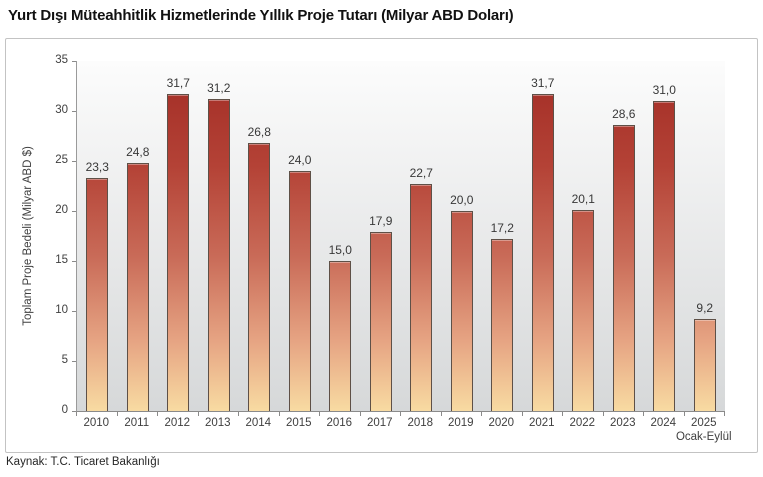 The width and height of the screenshot is (763, 477). Describe the element at coordinates (461, 311) in the screenshot. I see `bar-2019` at that location.